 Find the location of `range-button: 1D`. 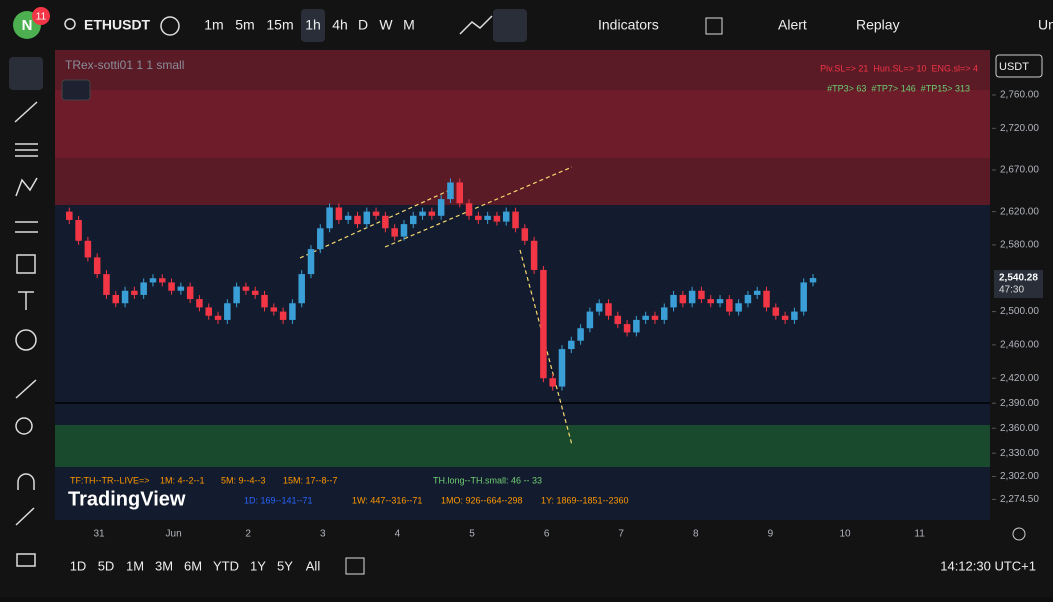

range-button: 1D is located at coordinates (78, 565).